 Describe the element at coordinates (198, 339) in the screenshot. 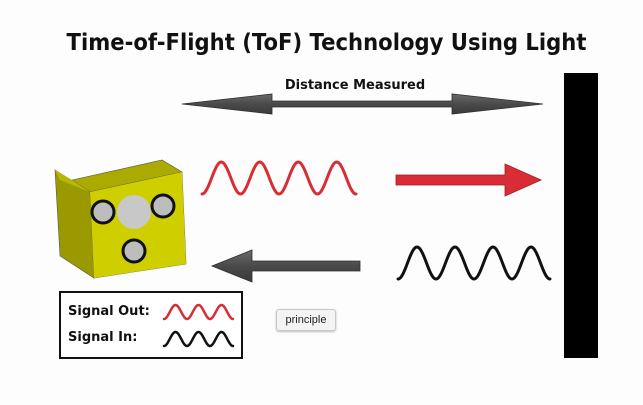

I see `legend-signal-in-wave` at that location.